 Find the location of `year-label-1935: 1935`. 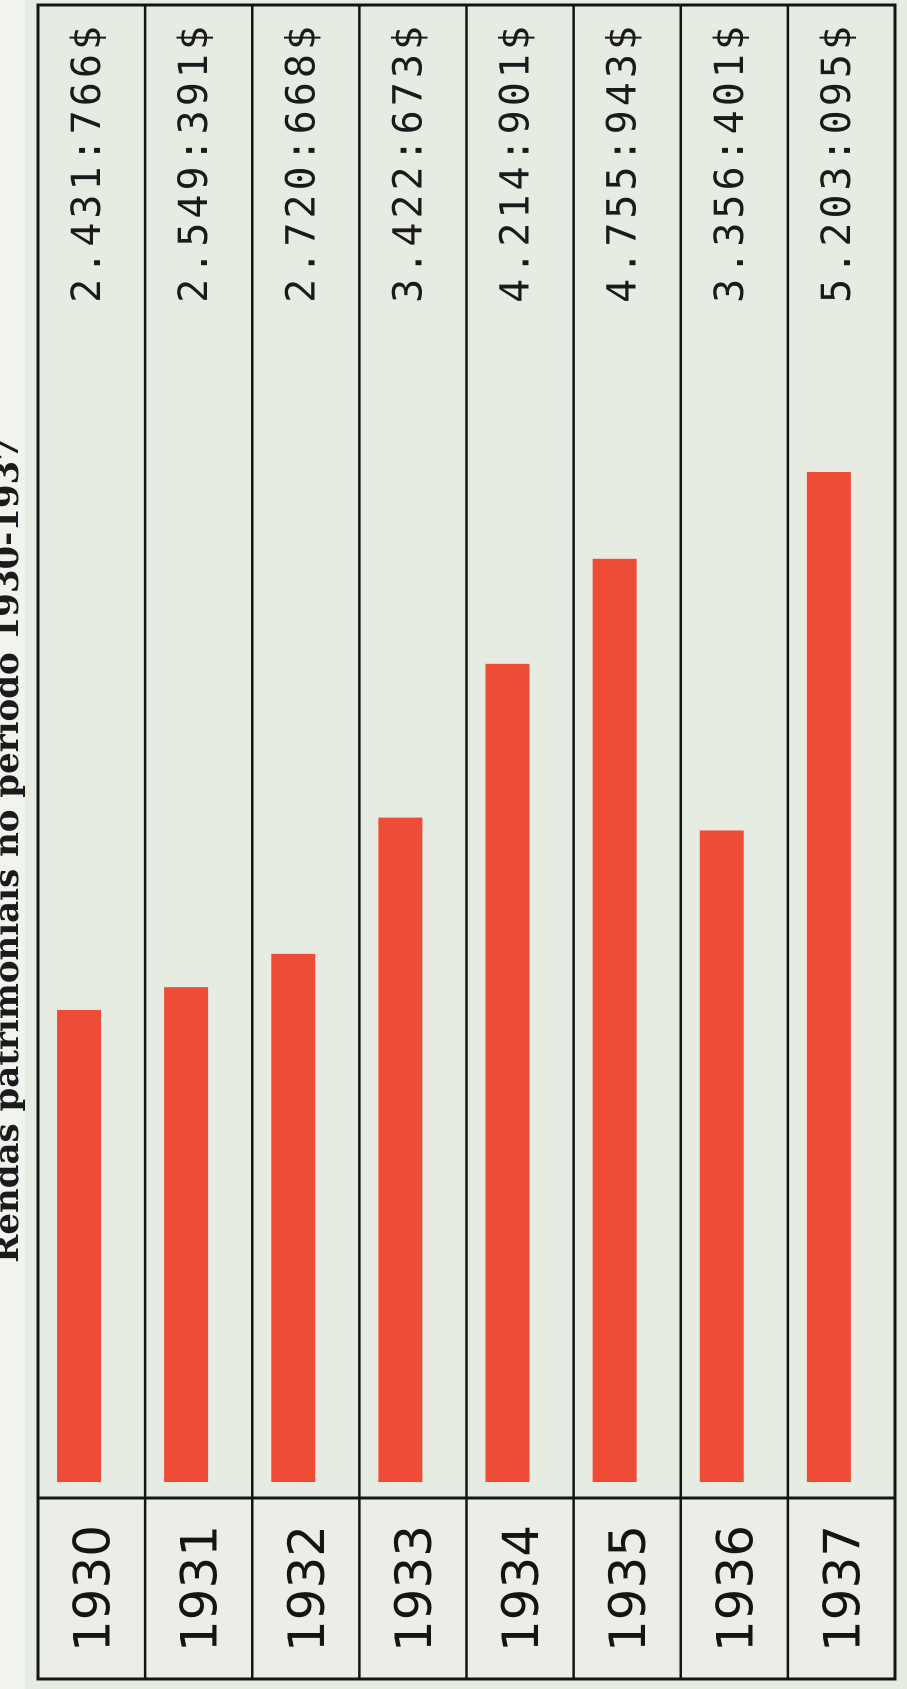

year-label-1935: 1935 is located at coordinates (628, 1588).